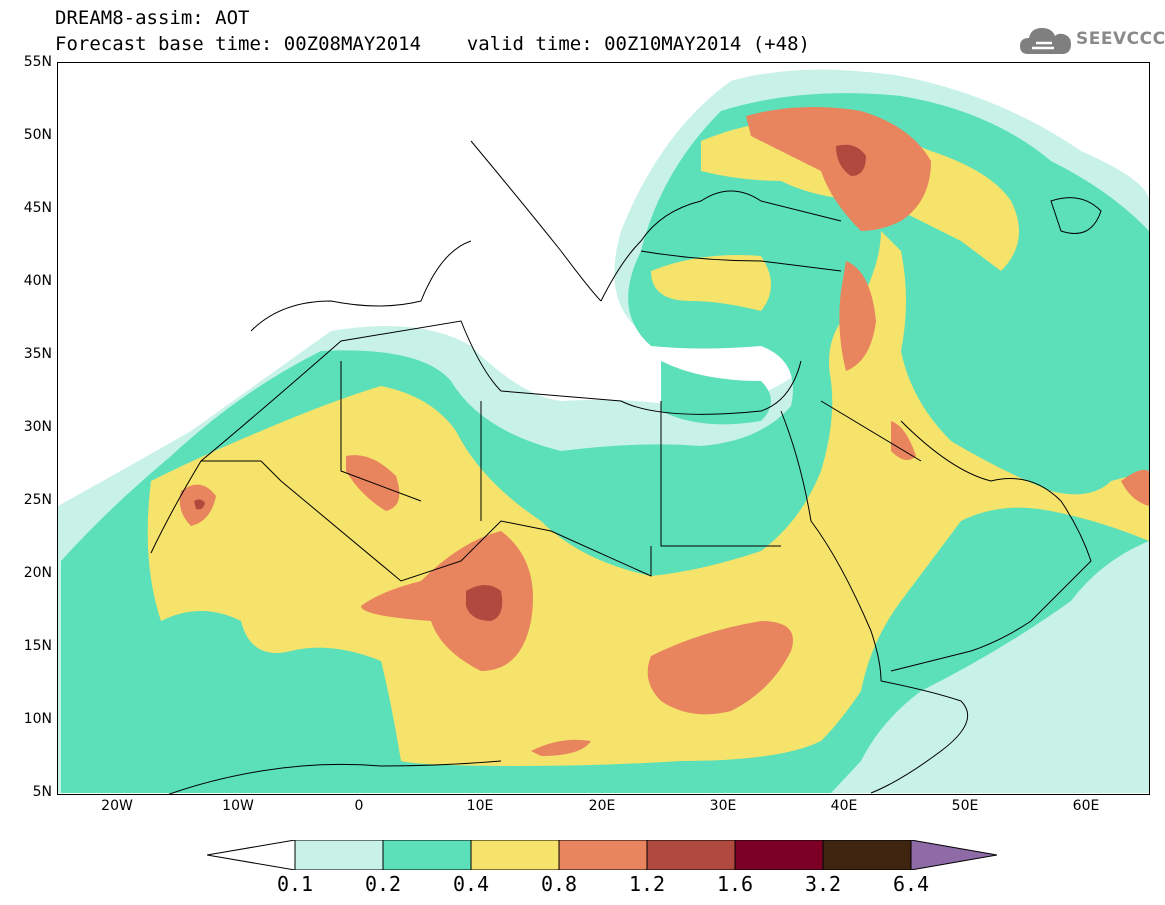  What do you see at coordinates (37, 573) in the screenshot?
I see `lat-label: 20N` at bounding box center [37, 573].